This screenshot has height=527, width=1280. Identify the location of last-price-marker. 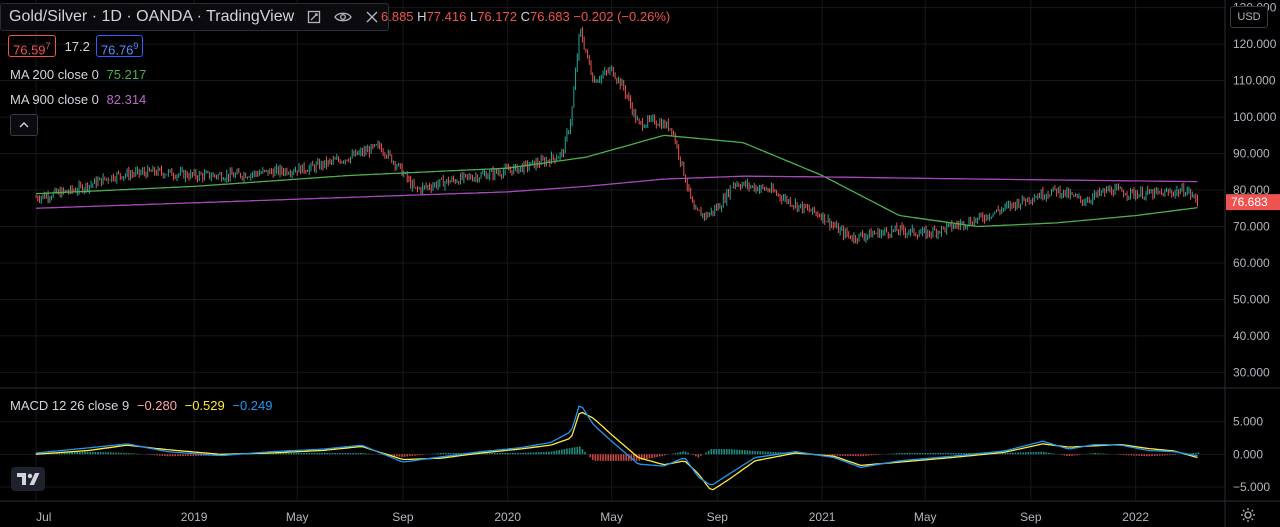
(1253, 202).